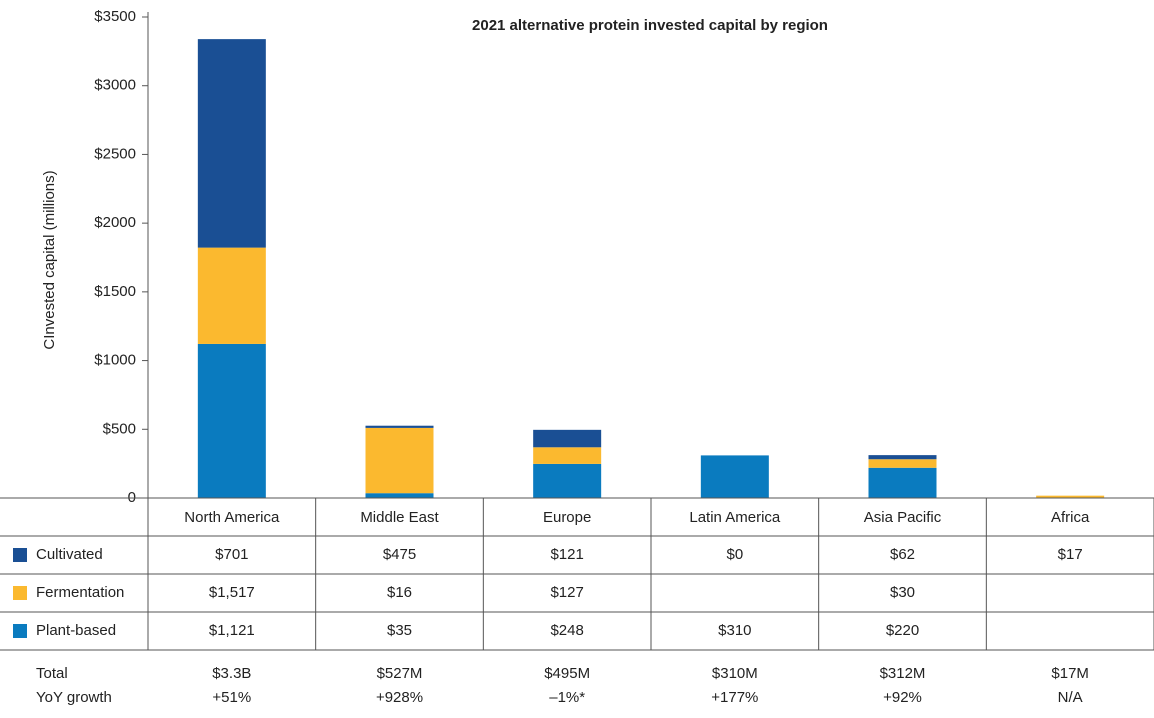  I want to click on growth: +928%, so click(399, 697).